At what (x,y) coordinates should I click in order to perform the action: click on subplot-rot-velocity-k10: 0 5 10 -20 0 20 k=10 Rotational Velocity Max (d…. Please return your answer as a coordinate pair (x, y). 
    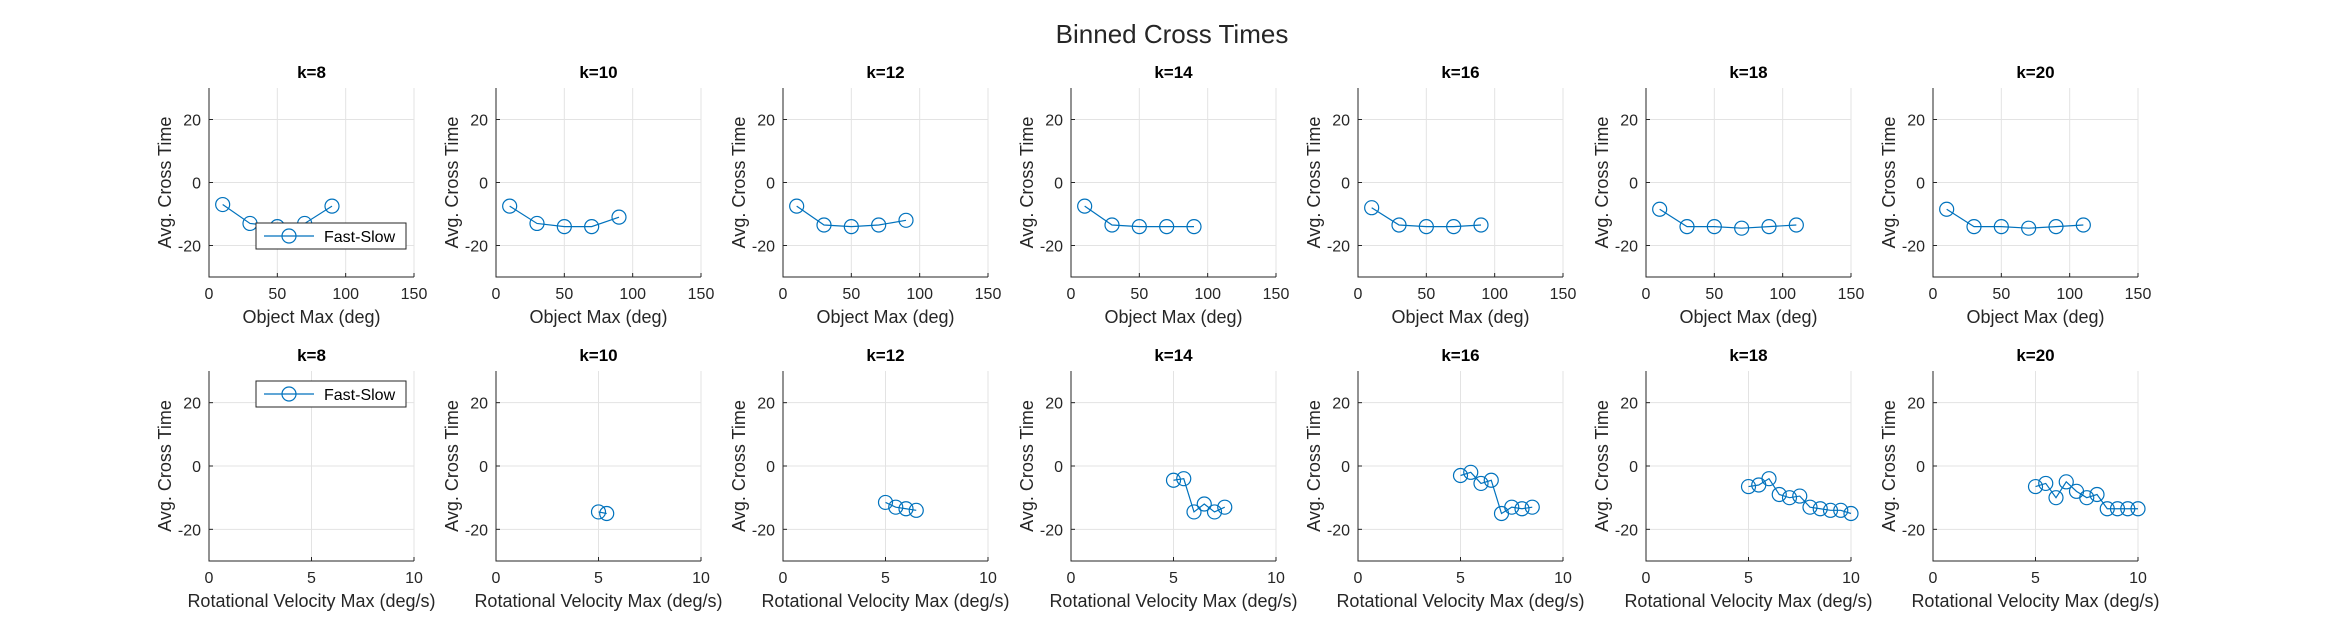
    Looking at the image, I should click on (582, 478).